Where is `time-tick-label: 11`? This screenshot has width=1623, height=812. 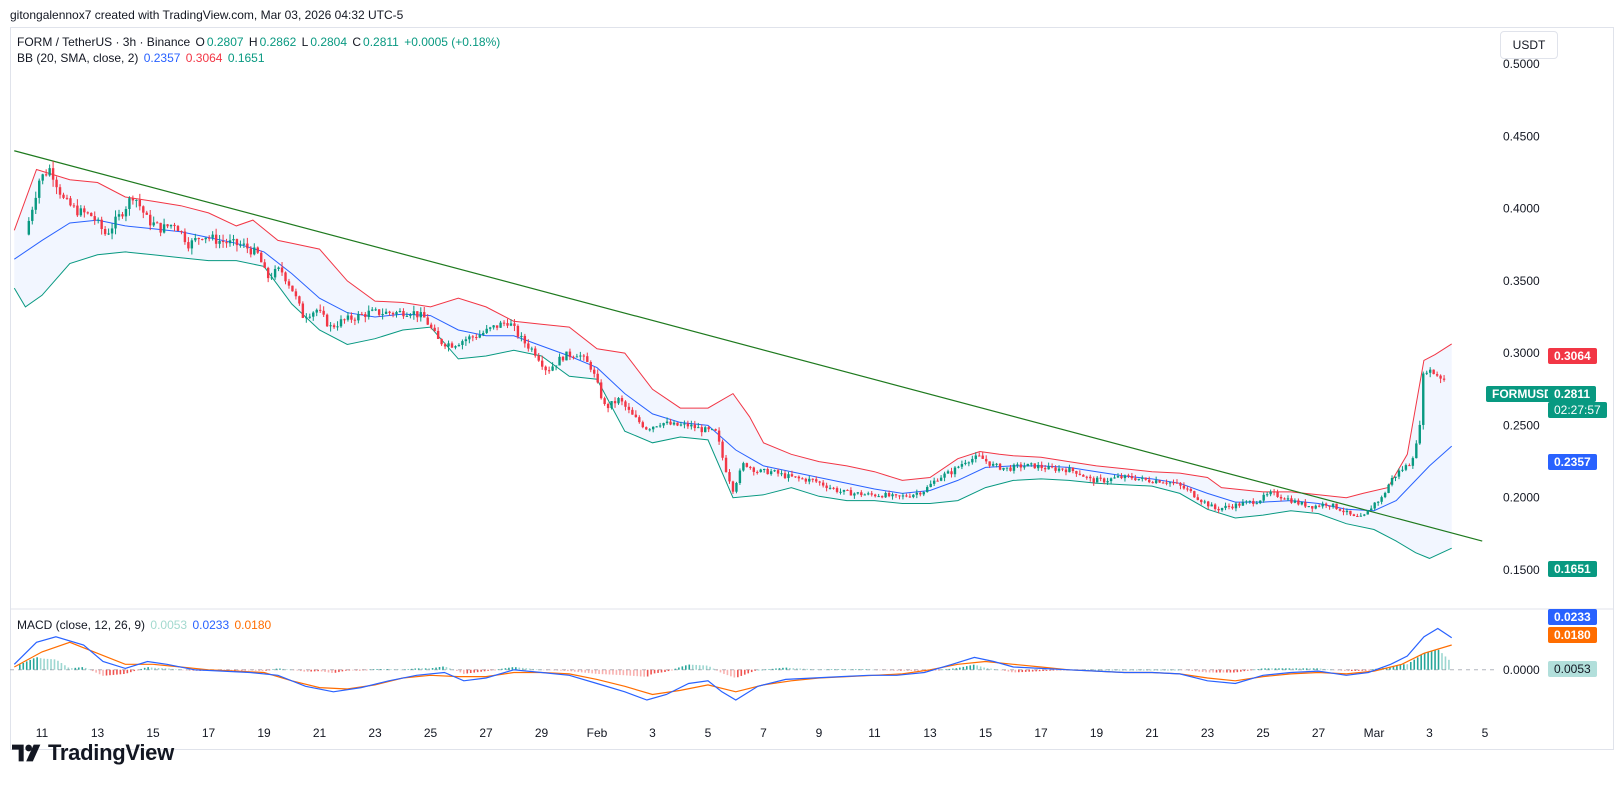
time-tick-label: 11 is located at coordinates (874, 733).